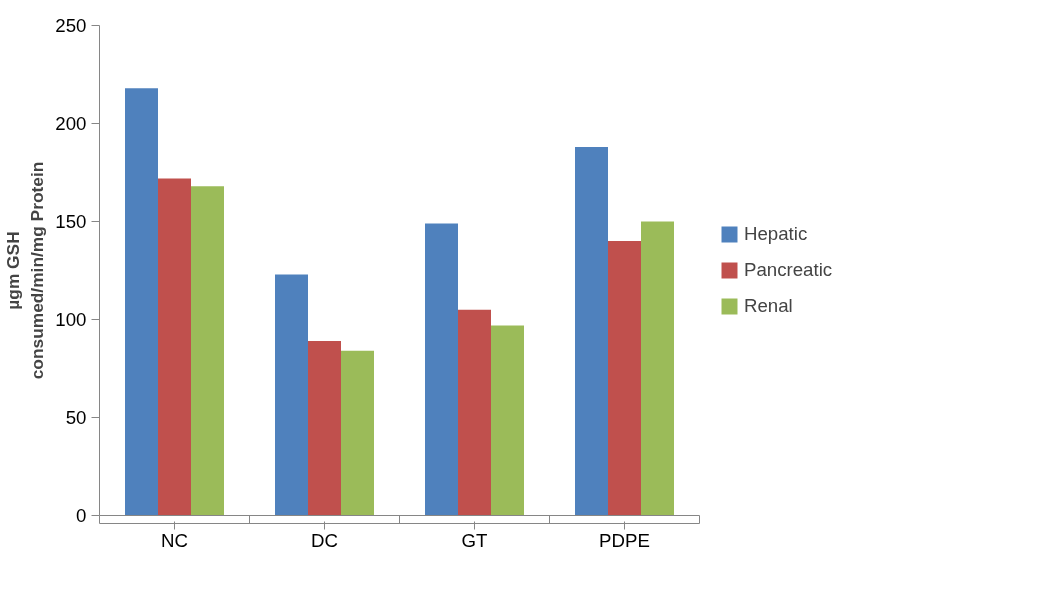 The height and width of the screenshot is (609, 1037). Describe the element at coordinates (71, 25) in the screenshot. I see `y-tick-label: 250` at that location.